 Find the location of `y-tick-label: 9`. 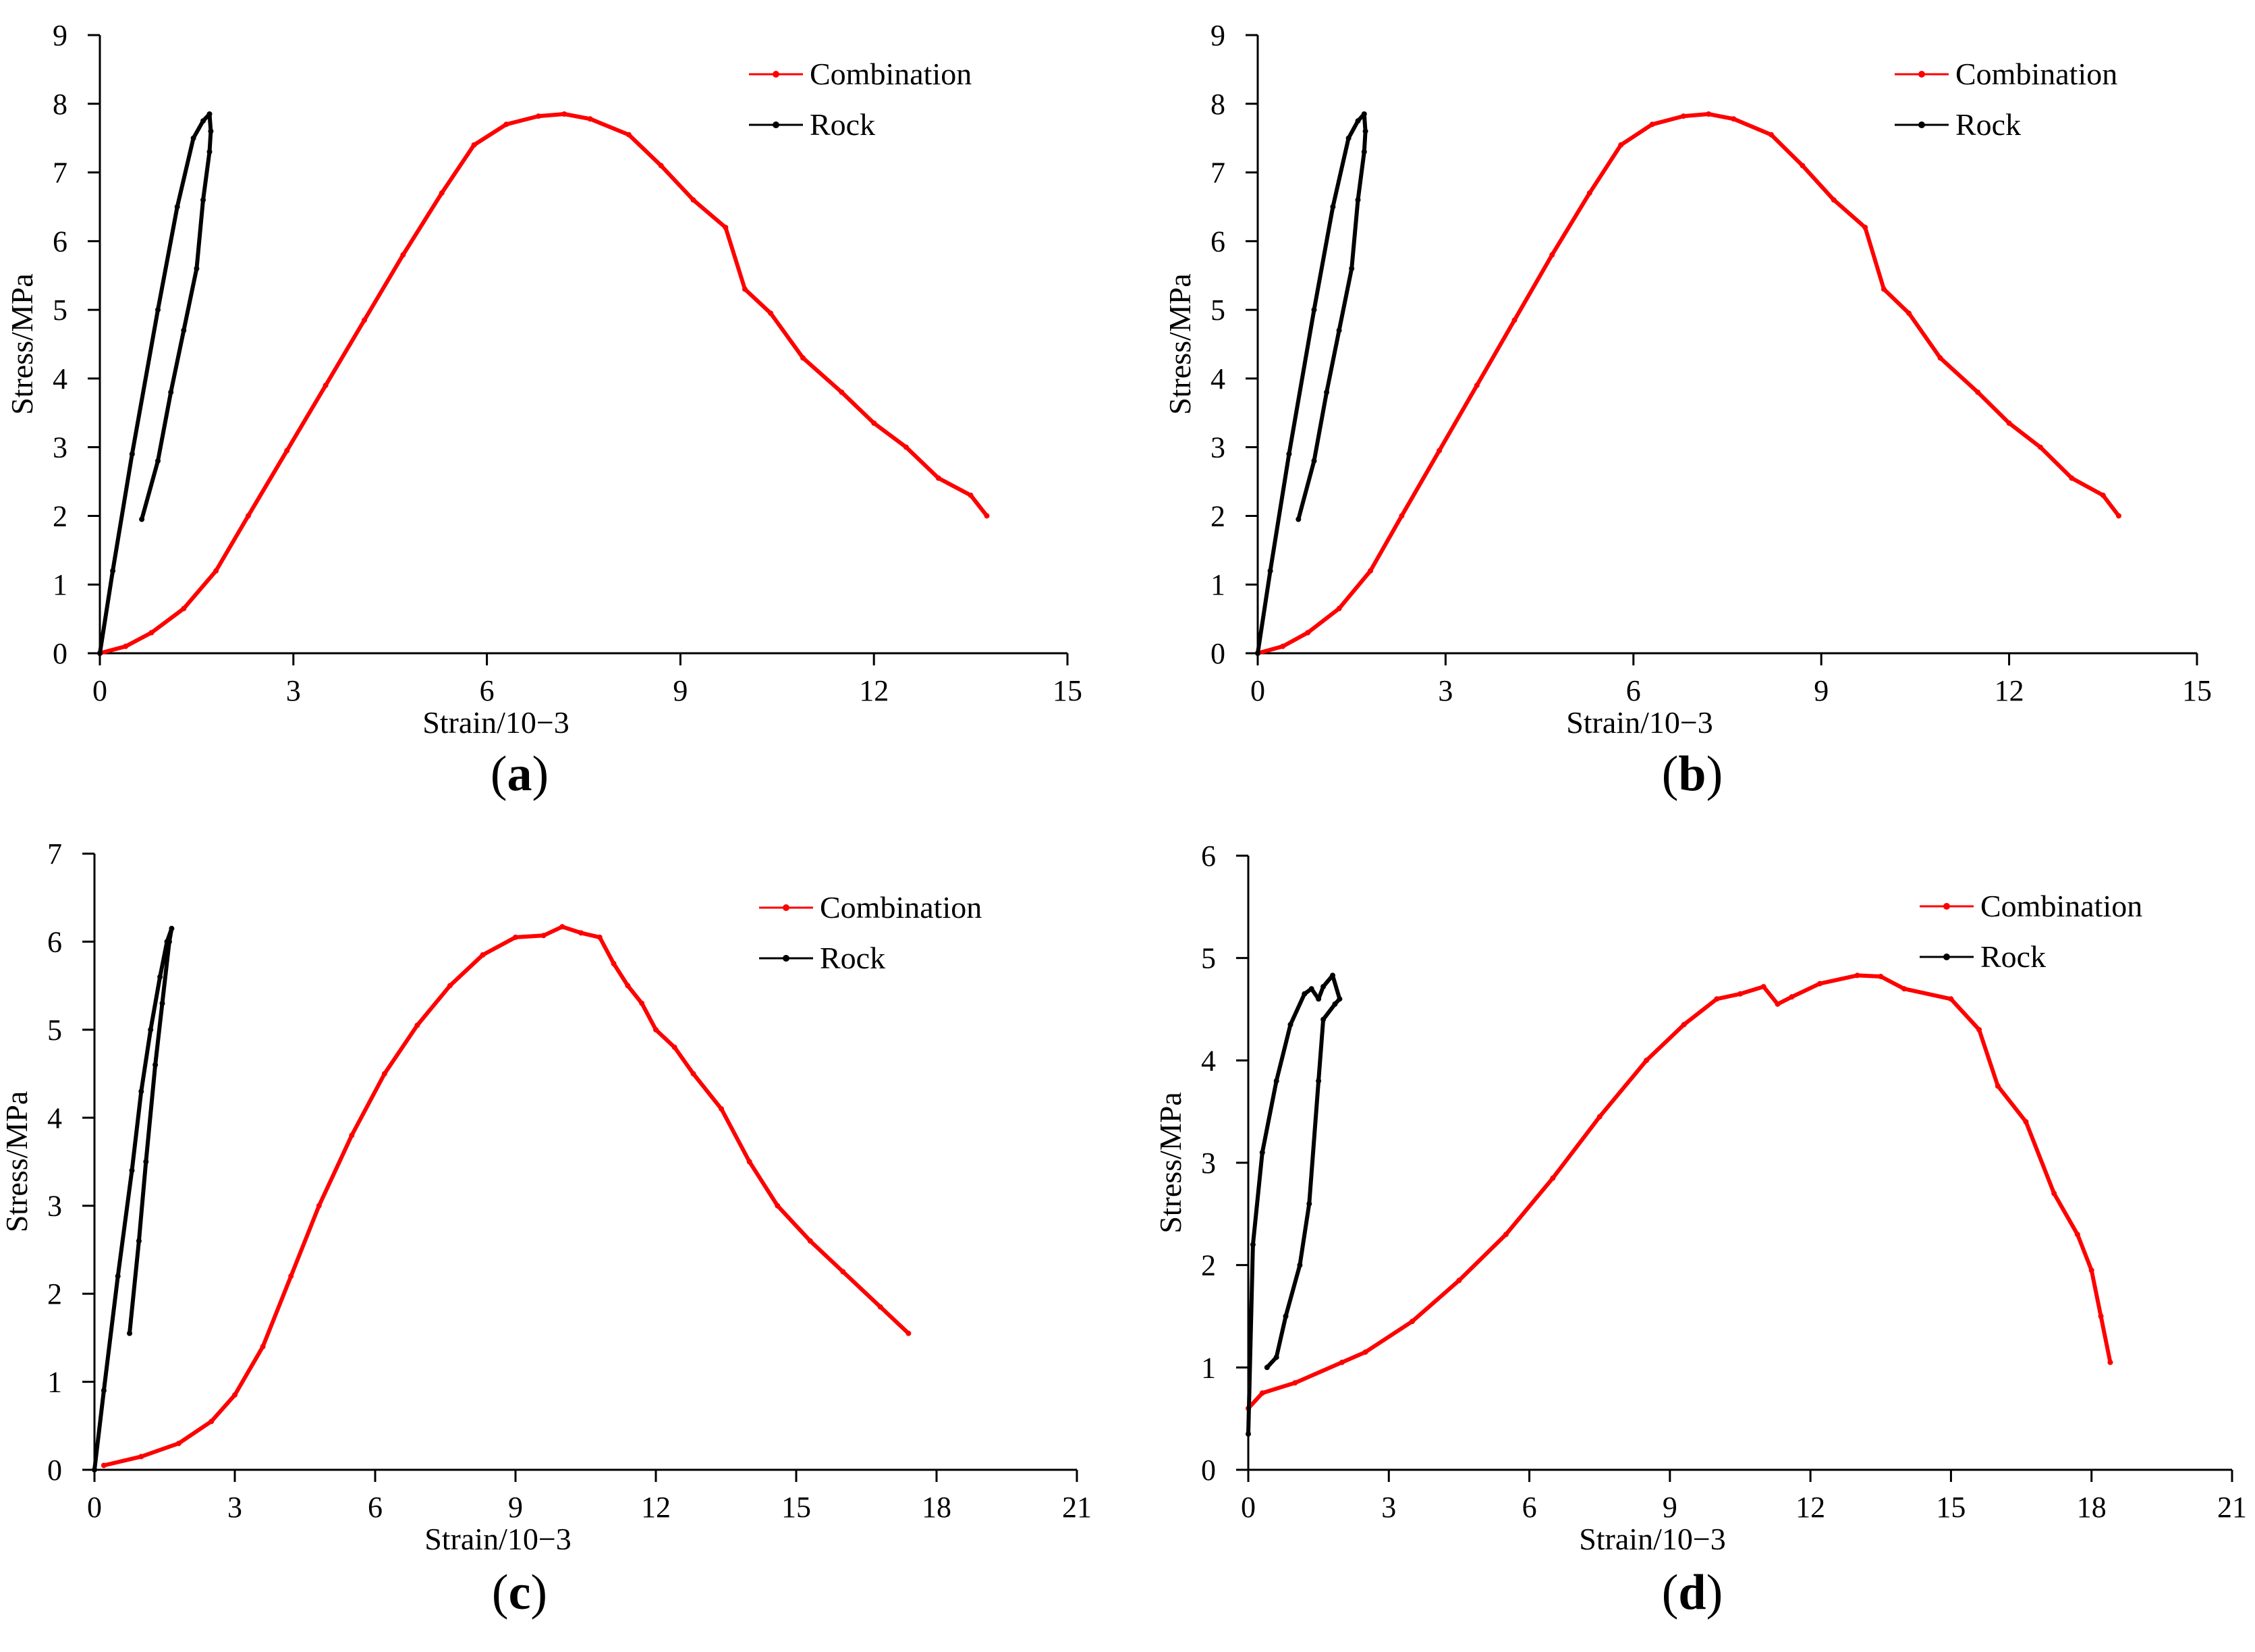

y-tick-label: 9 is located at coordinates (60, 35).